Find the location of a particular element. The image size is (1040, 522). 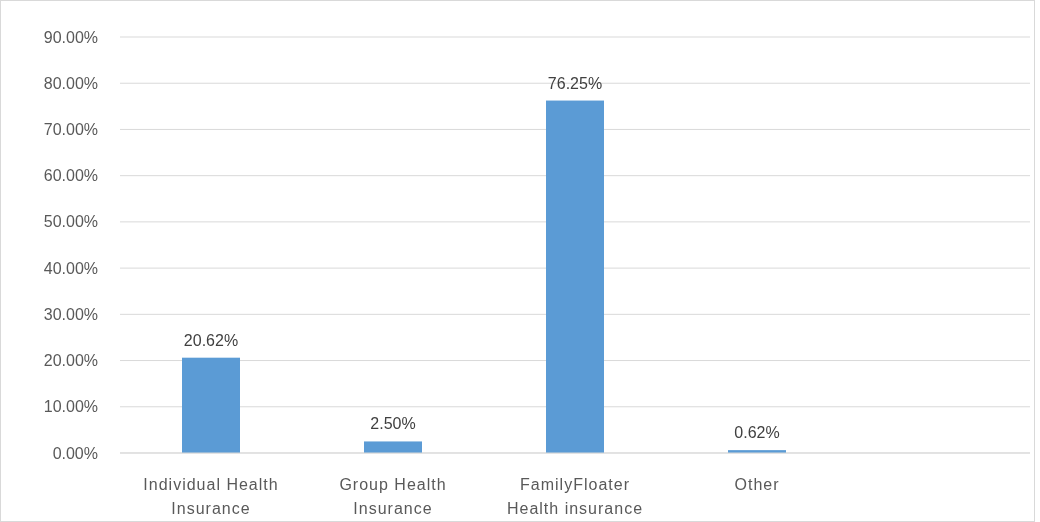

y-tick-label: 20.00% is located at coordinates (70, 361).